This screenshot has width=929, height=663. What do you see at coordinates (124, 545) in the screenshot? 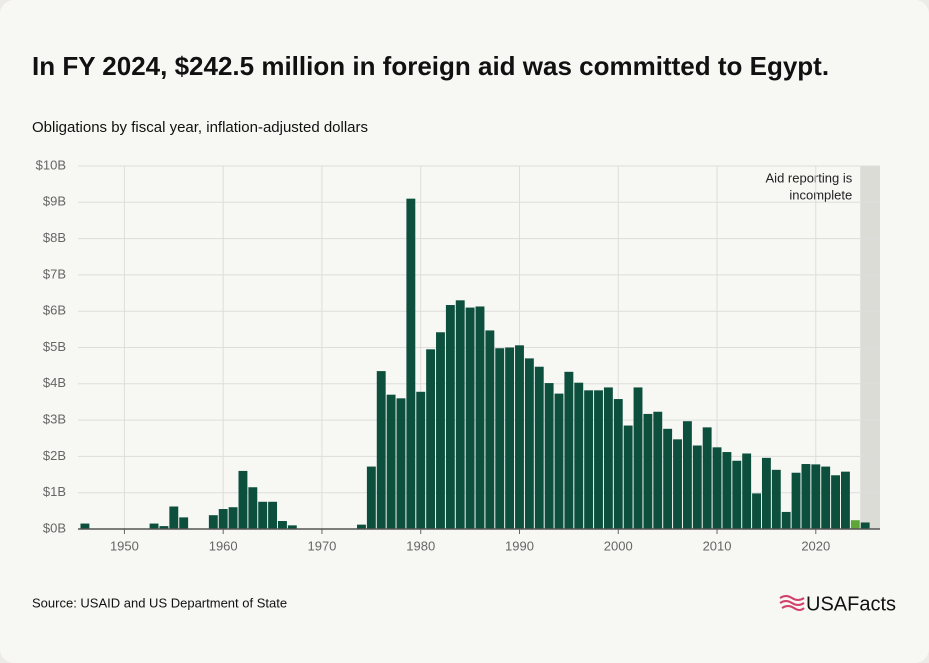
I see `x-tick-label: 1950` at bounding box center [124, 545].